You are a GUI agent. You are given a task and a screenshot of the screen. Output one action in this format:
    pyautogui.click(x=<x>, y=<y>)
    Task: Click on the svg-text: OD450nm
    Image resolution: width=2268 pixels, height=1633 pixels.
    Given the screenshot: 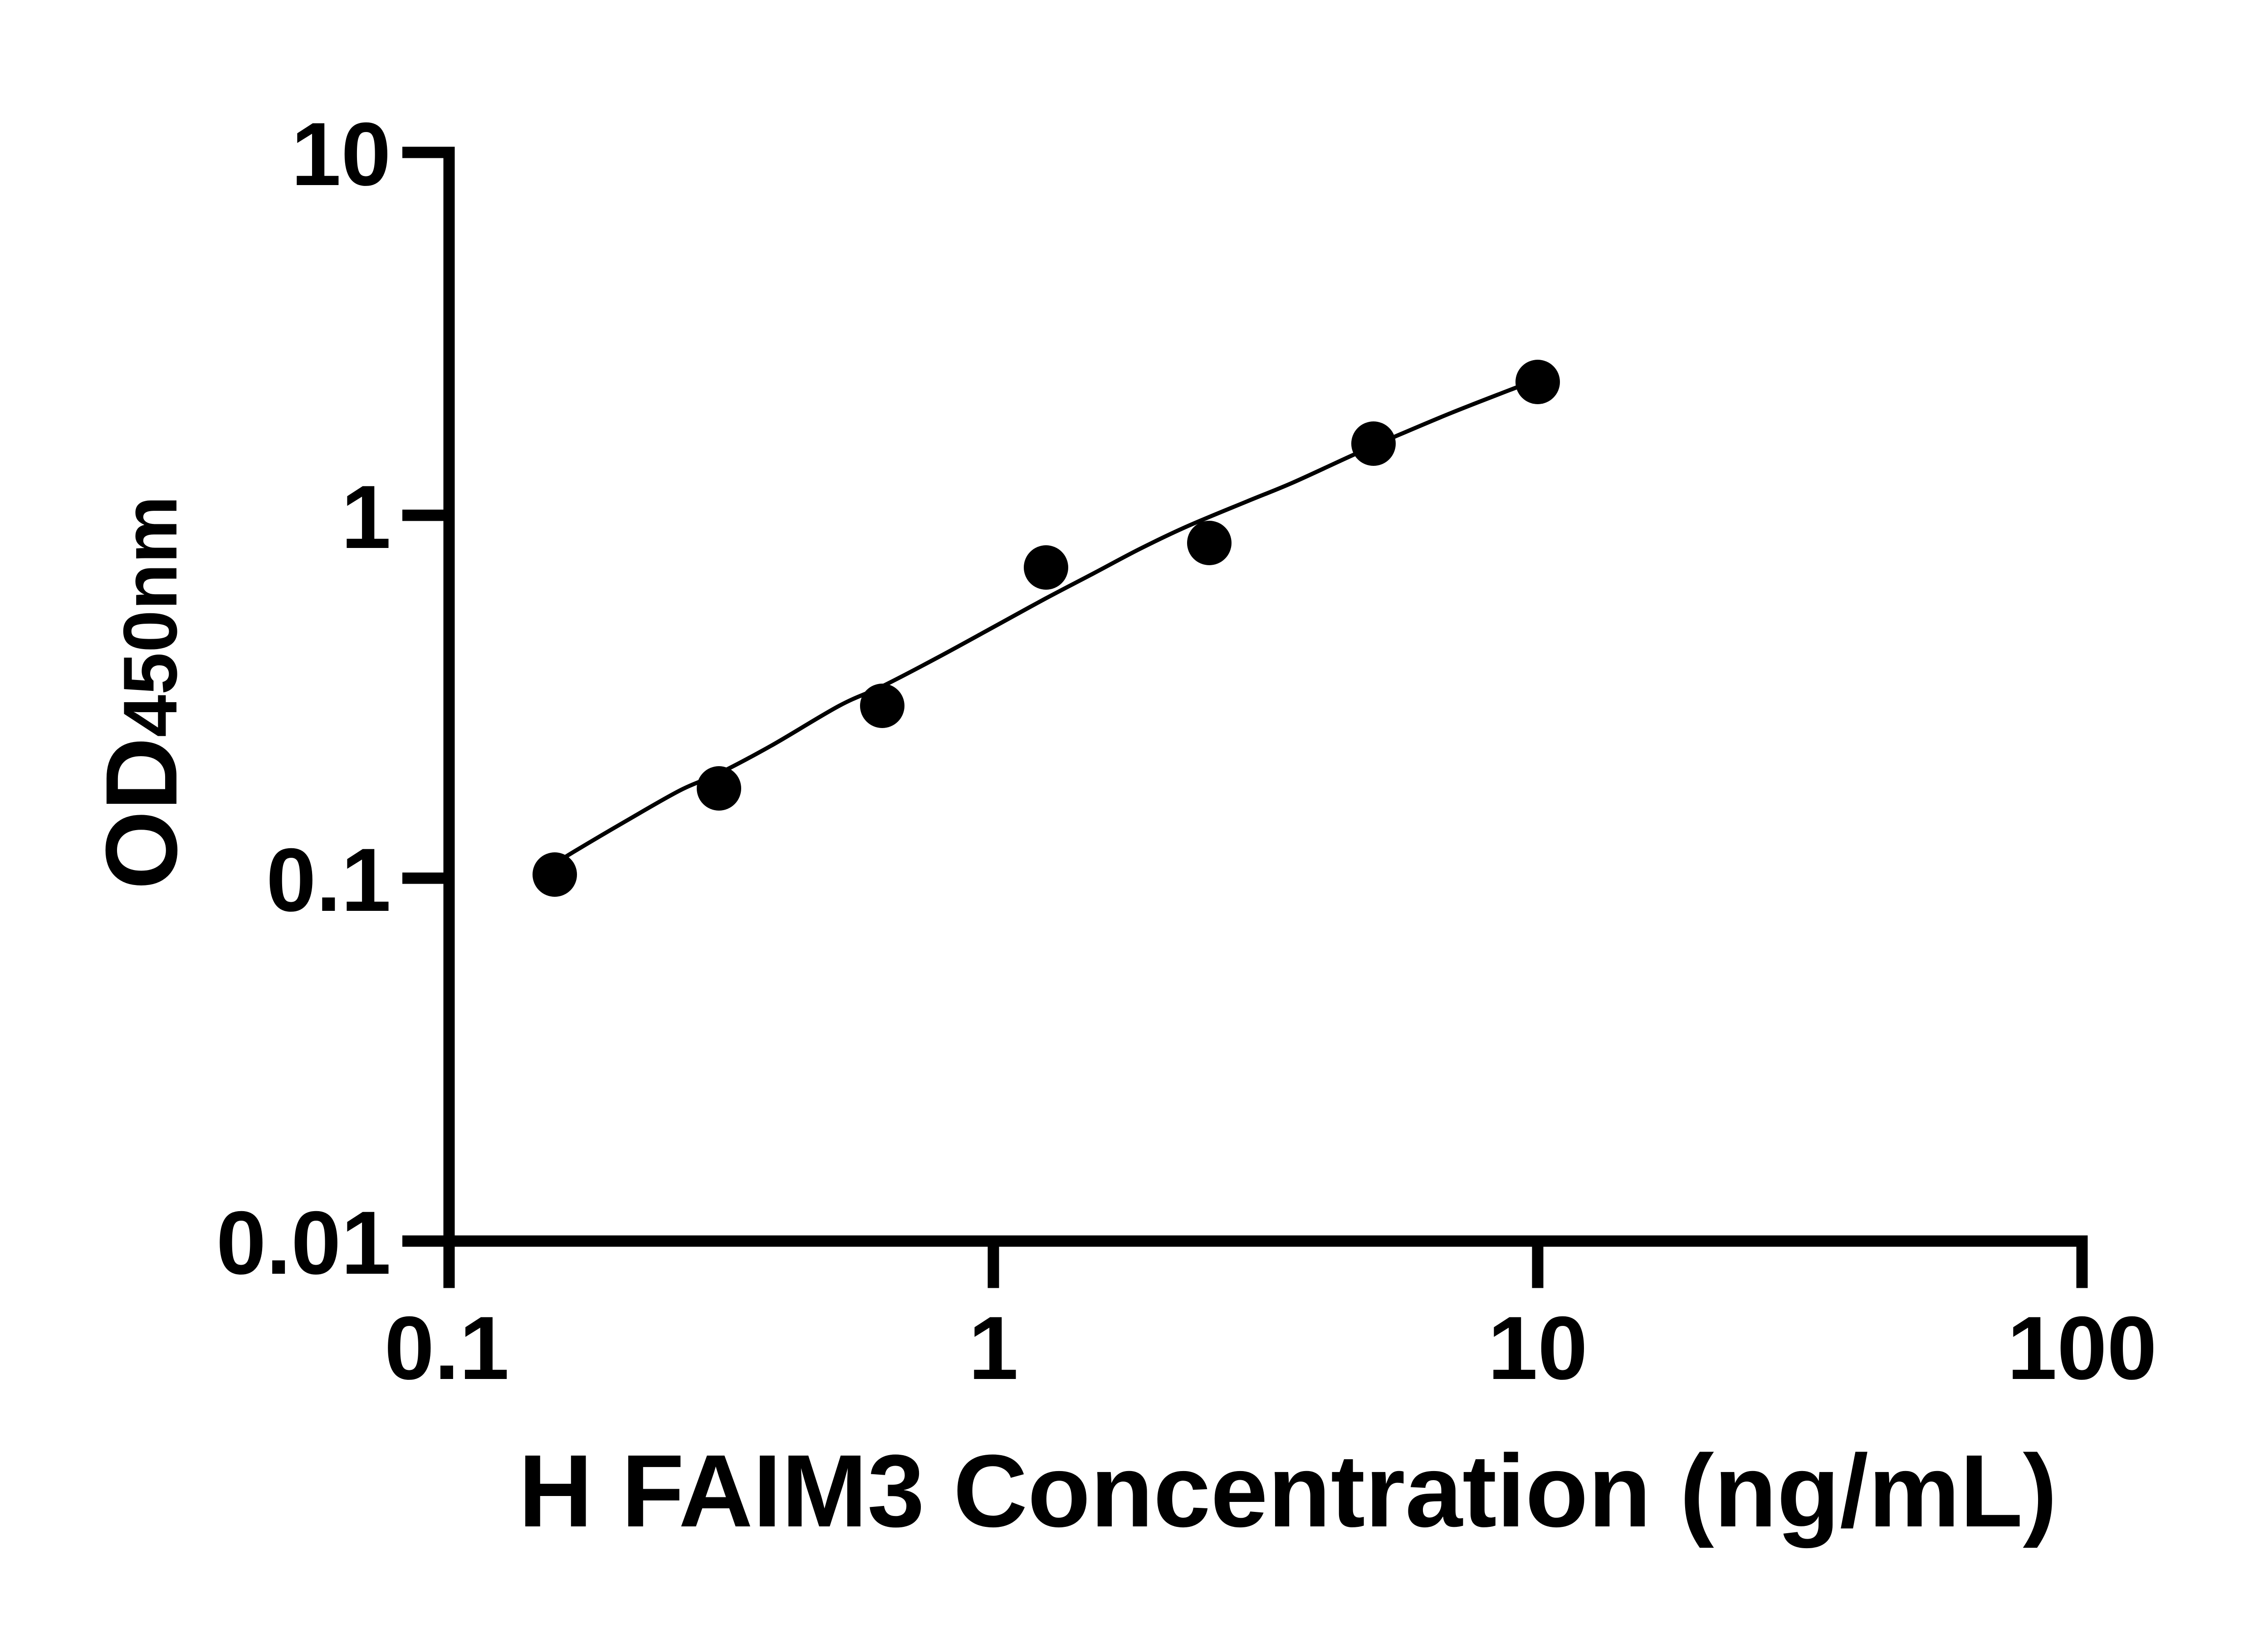 What is the action you would take?
    pyautogui.click(x=141, y=693)
    